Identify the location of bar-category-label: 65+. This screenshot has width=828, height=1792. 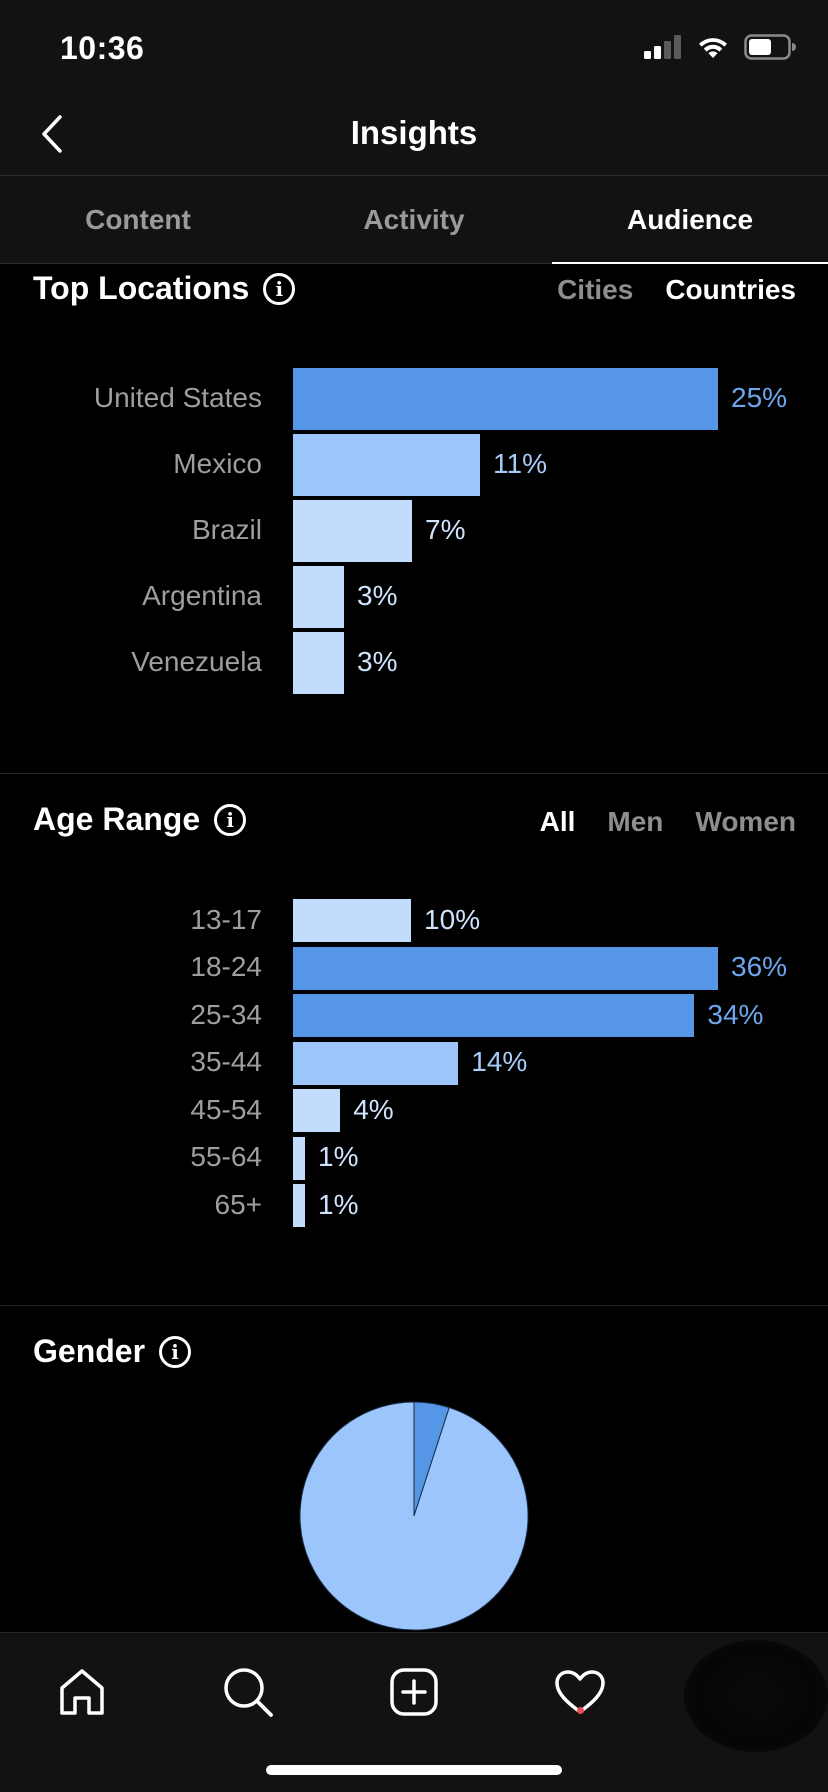
(238, 1204).